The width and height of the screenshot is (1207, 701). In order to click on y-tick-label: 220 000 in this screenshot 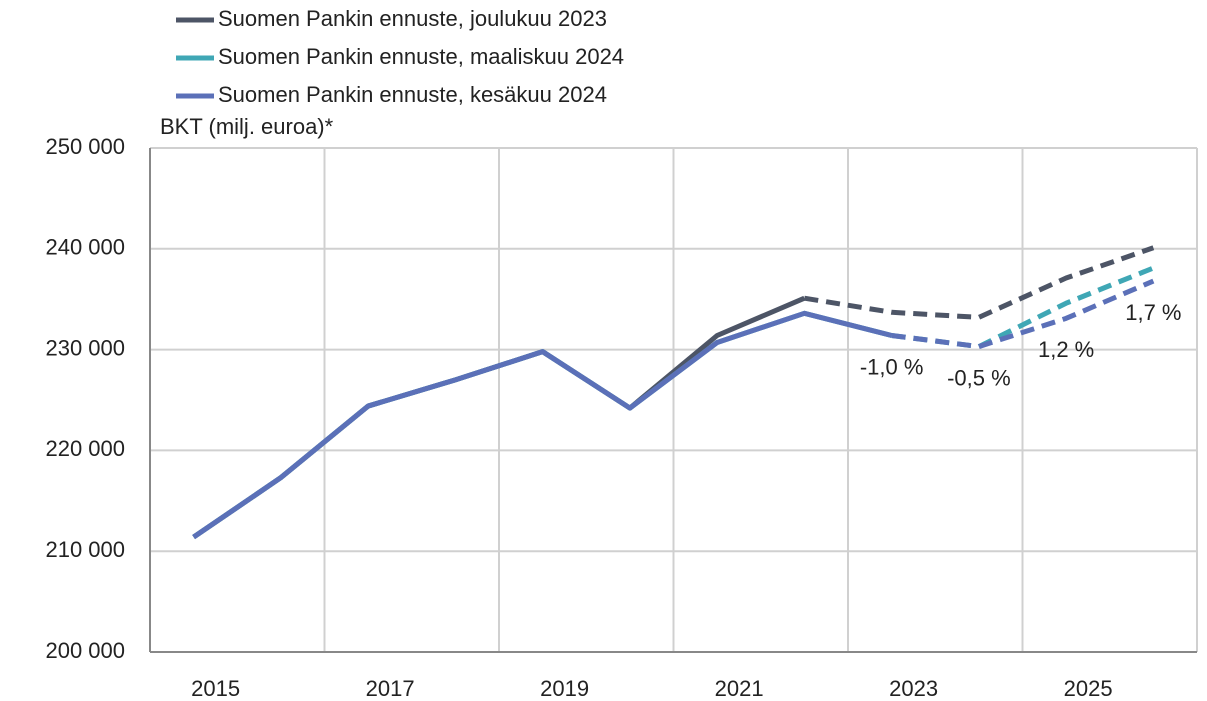, I will do `click(85, 448)`.